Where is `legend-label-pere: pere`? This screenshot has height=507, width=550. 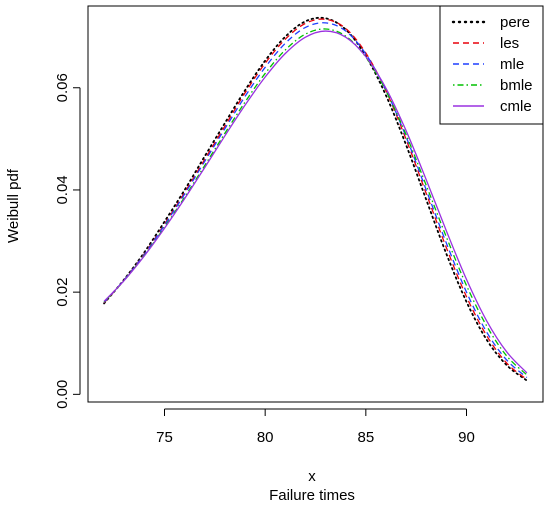
legend-label-pere: pere is located at coordinates (515, 22).